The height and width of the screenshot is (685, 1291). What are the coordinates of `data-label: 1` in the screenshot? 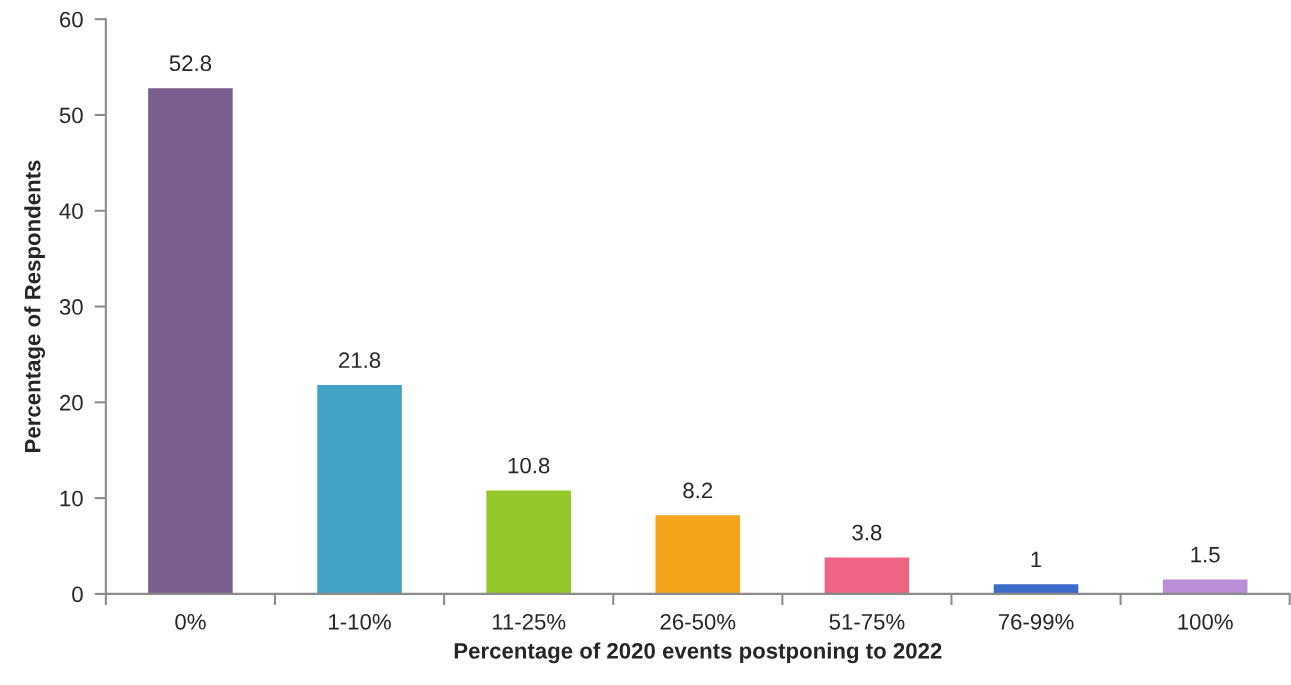 It's located at (1036, 559).